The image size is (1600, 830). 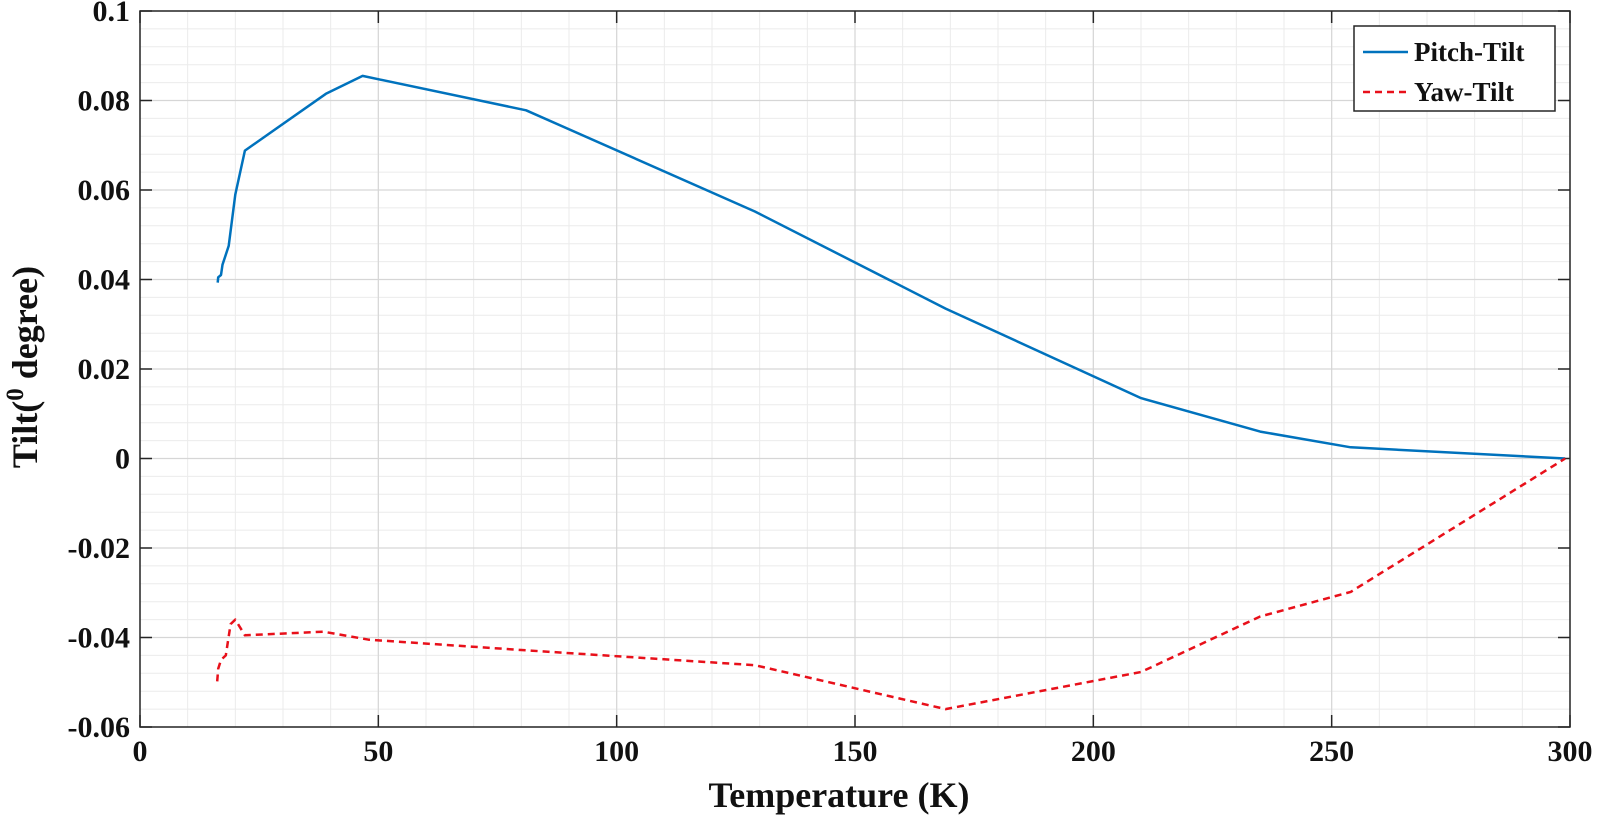 What do you see at coordinates (104, 369) in the screenshot?
I see `y-tick-label: 0.02` at bounding box center [104, 369].